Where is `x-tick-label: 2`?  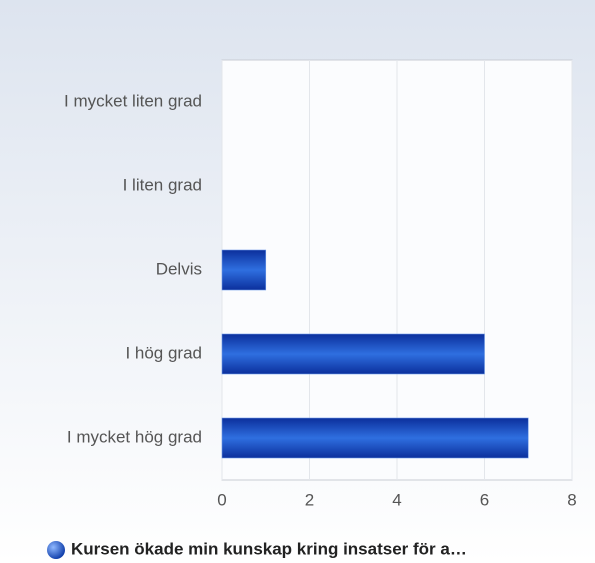
x-tick-label: 2 is located at coordinates (309, 499).